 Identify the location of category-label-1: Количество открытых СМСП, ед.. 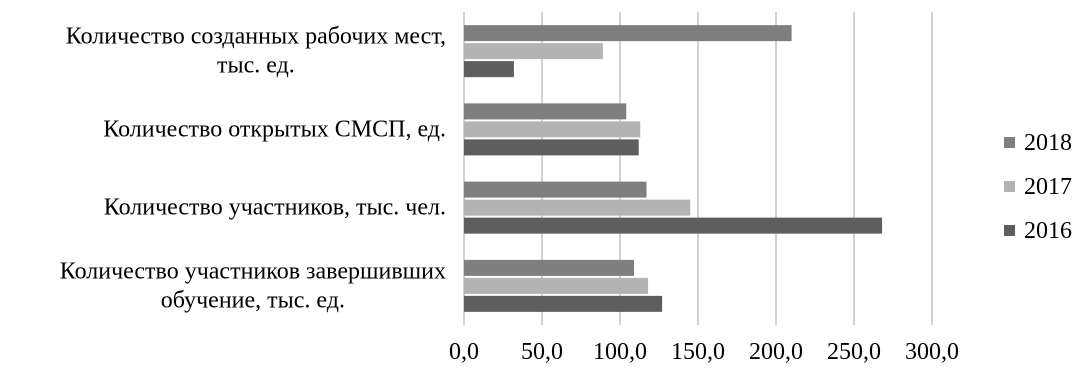
(274, 129).